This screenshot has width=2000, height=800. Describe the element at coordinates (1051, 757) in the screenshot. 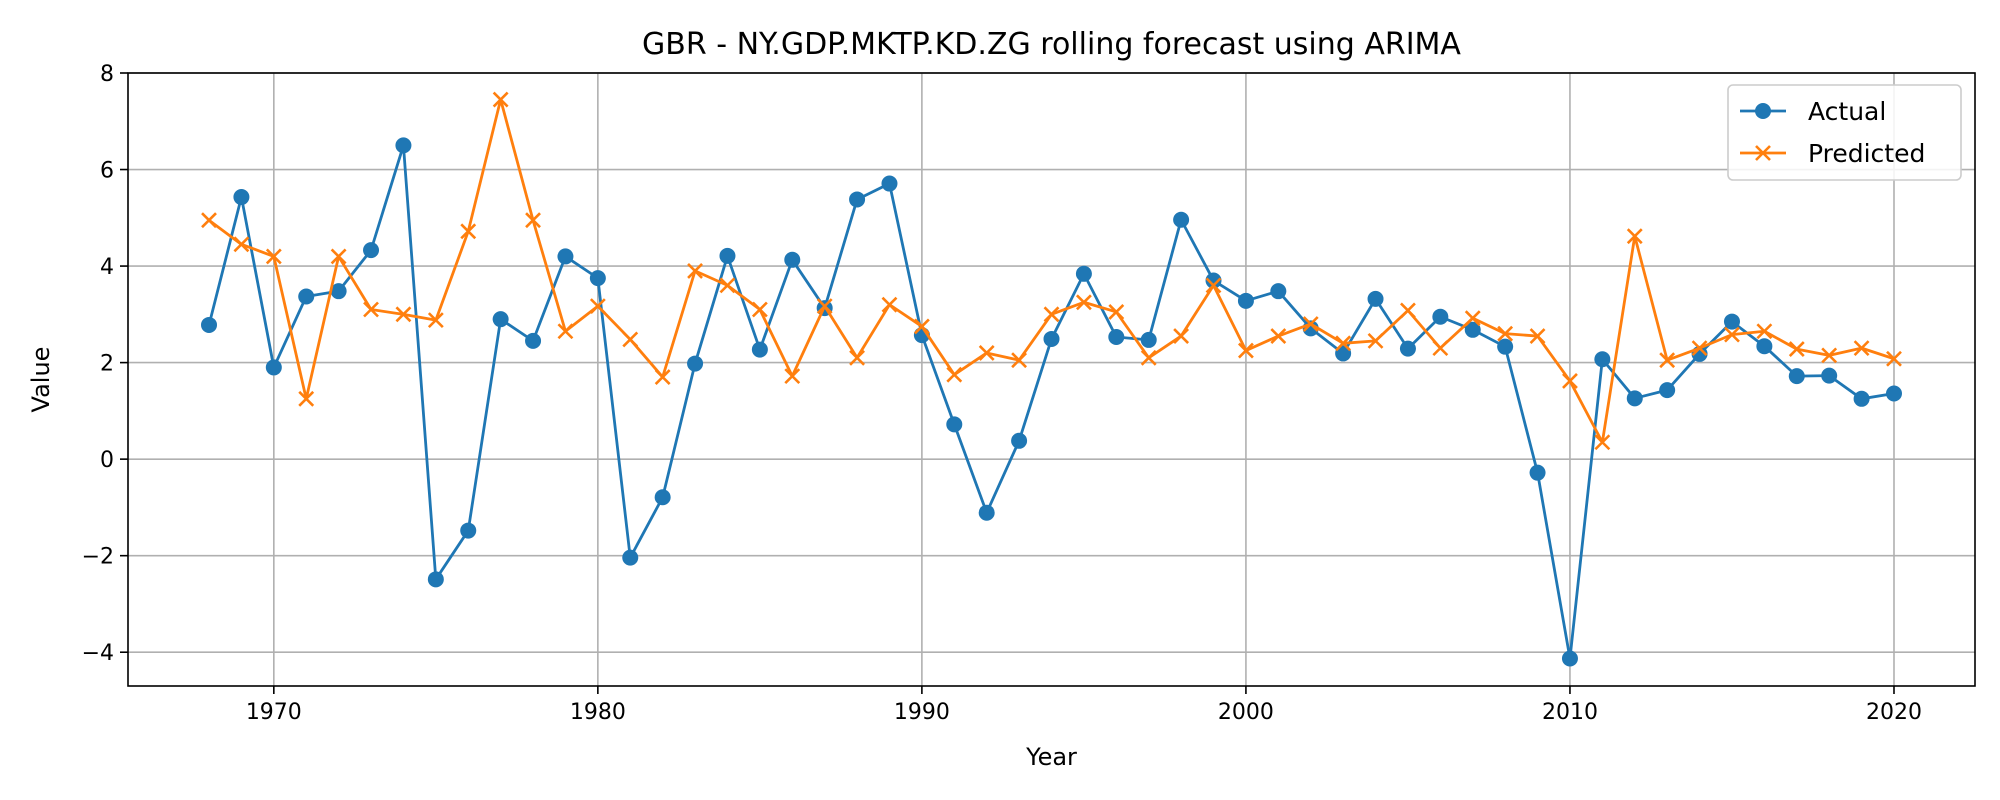

I see `x-axis-title: Year` at that location.